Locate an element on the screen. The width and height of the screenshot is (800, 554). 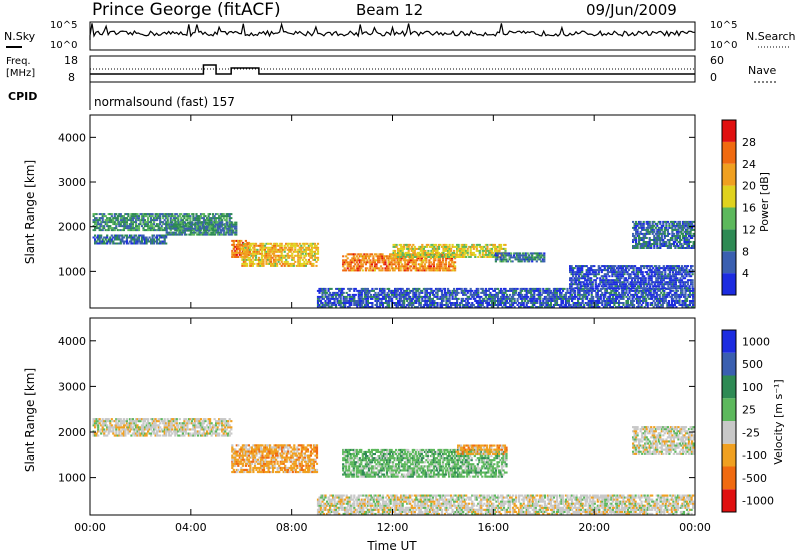
x-axis-label: Time UT is located at coordinates (391, 546).